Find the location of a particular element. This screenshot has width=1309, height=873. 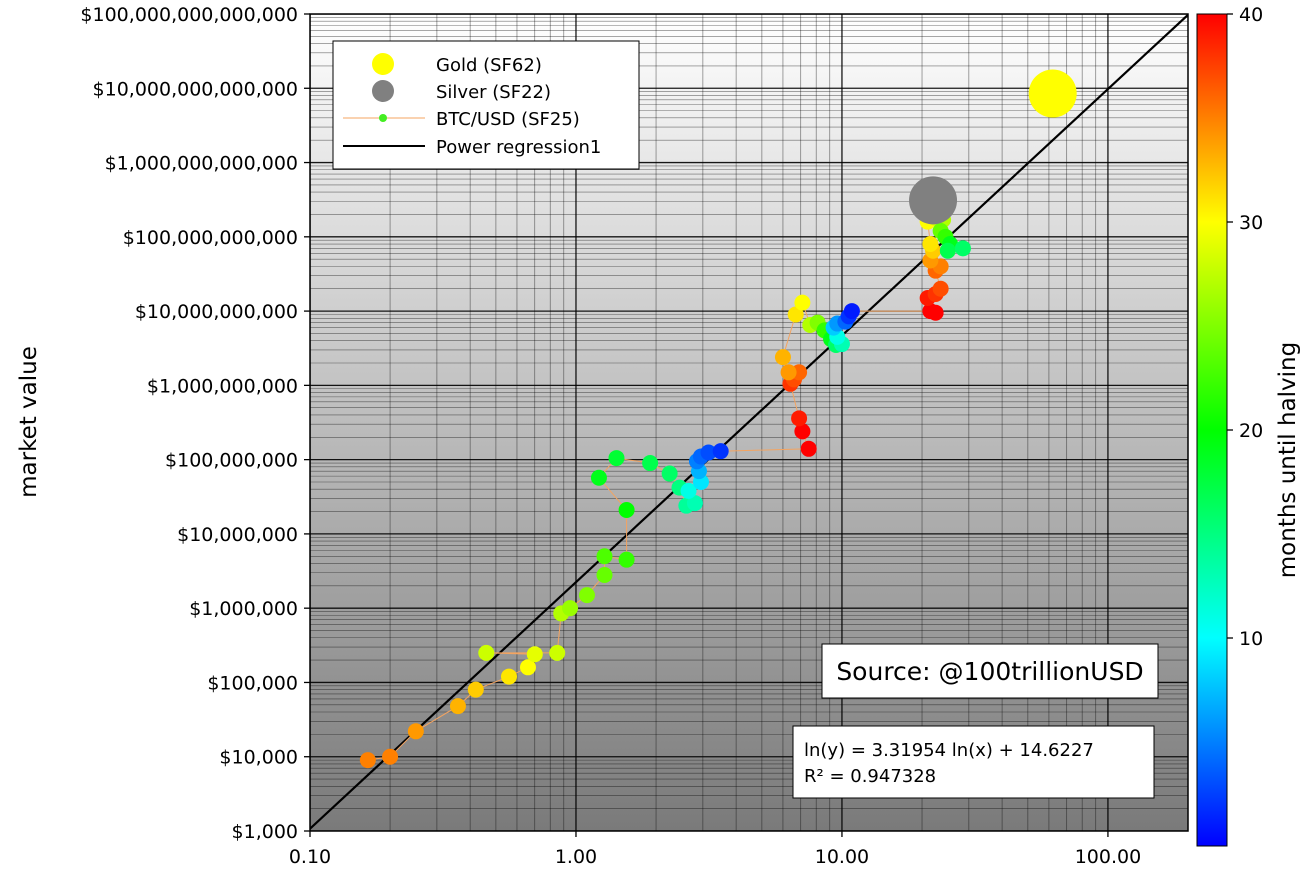

gold-point is located at coordinates (1052, 93).